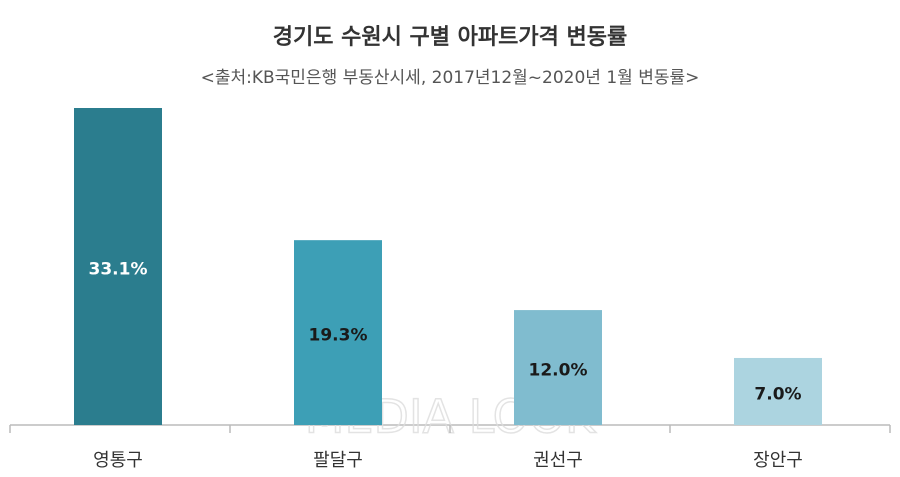  I want to click on x-tick-label: 팔달구, so click(338, 460).